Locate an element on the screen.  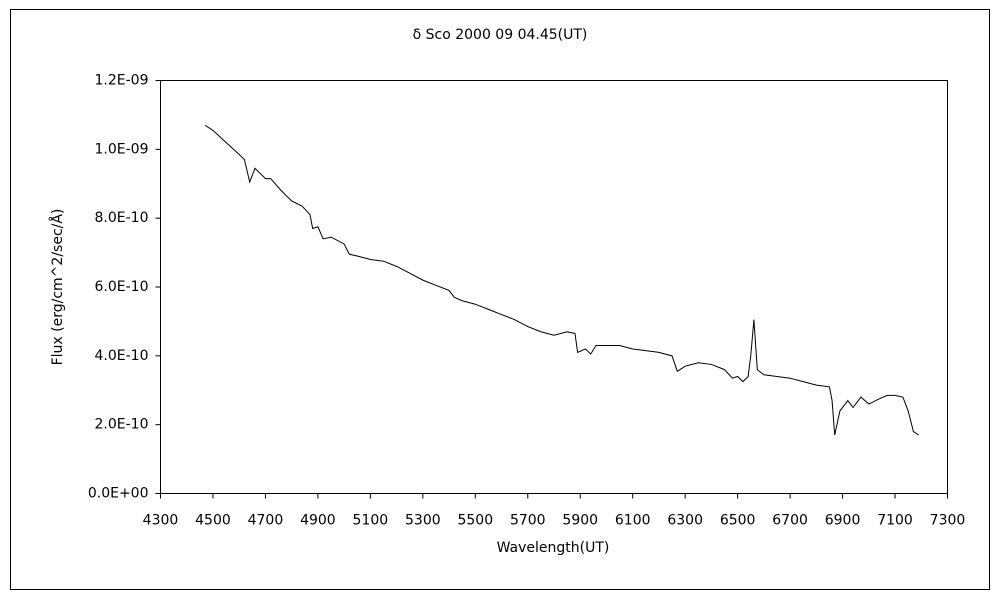
x-tick-label: 4500 is located at coordinates (213, 521).